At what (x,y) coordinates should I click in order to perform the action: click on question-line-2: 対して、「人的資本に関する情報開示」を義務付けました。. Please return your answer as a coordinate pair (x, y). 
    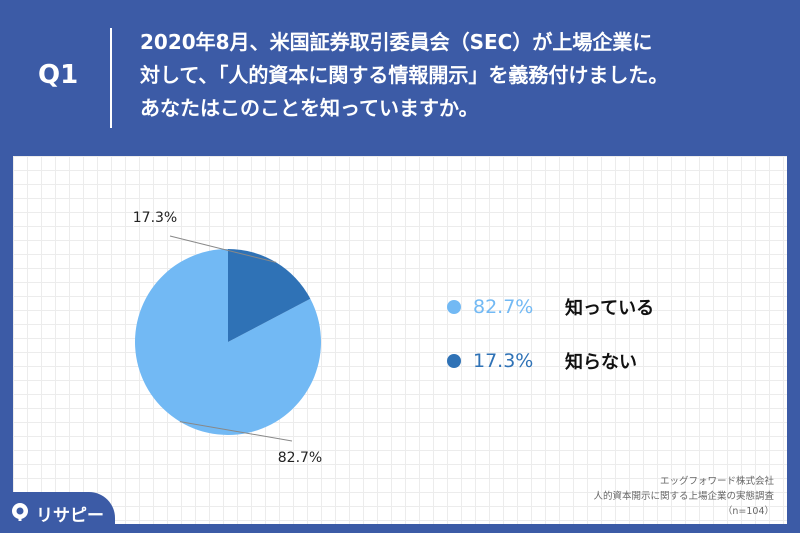
    Looking at the image, I should click on (404, 75).